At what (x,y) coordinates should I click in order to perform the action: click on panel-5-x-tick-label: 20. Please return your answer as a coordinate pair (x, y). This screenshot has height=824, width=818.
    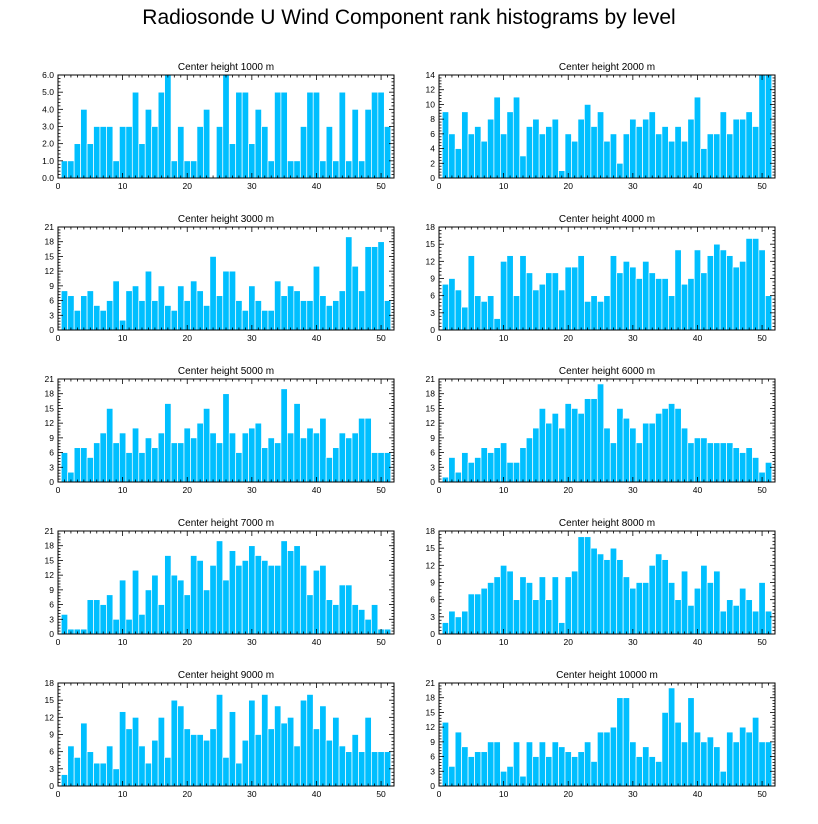
    Looking at the image, I should click on (187, 490).